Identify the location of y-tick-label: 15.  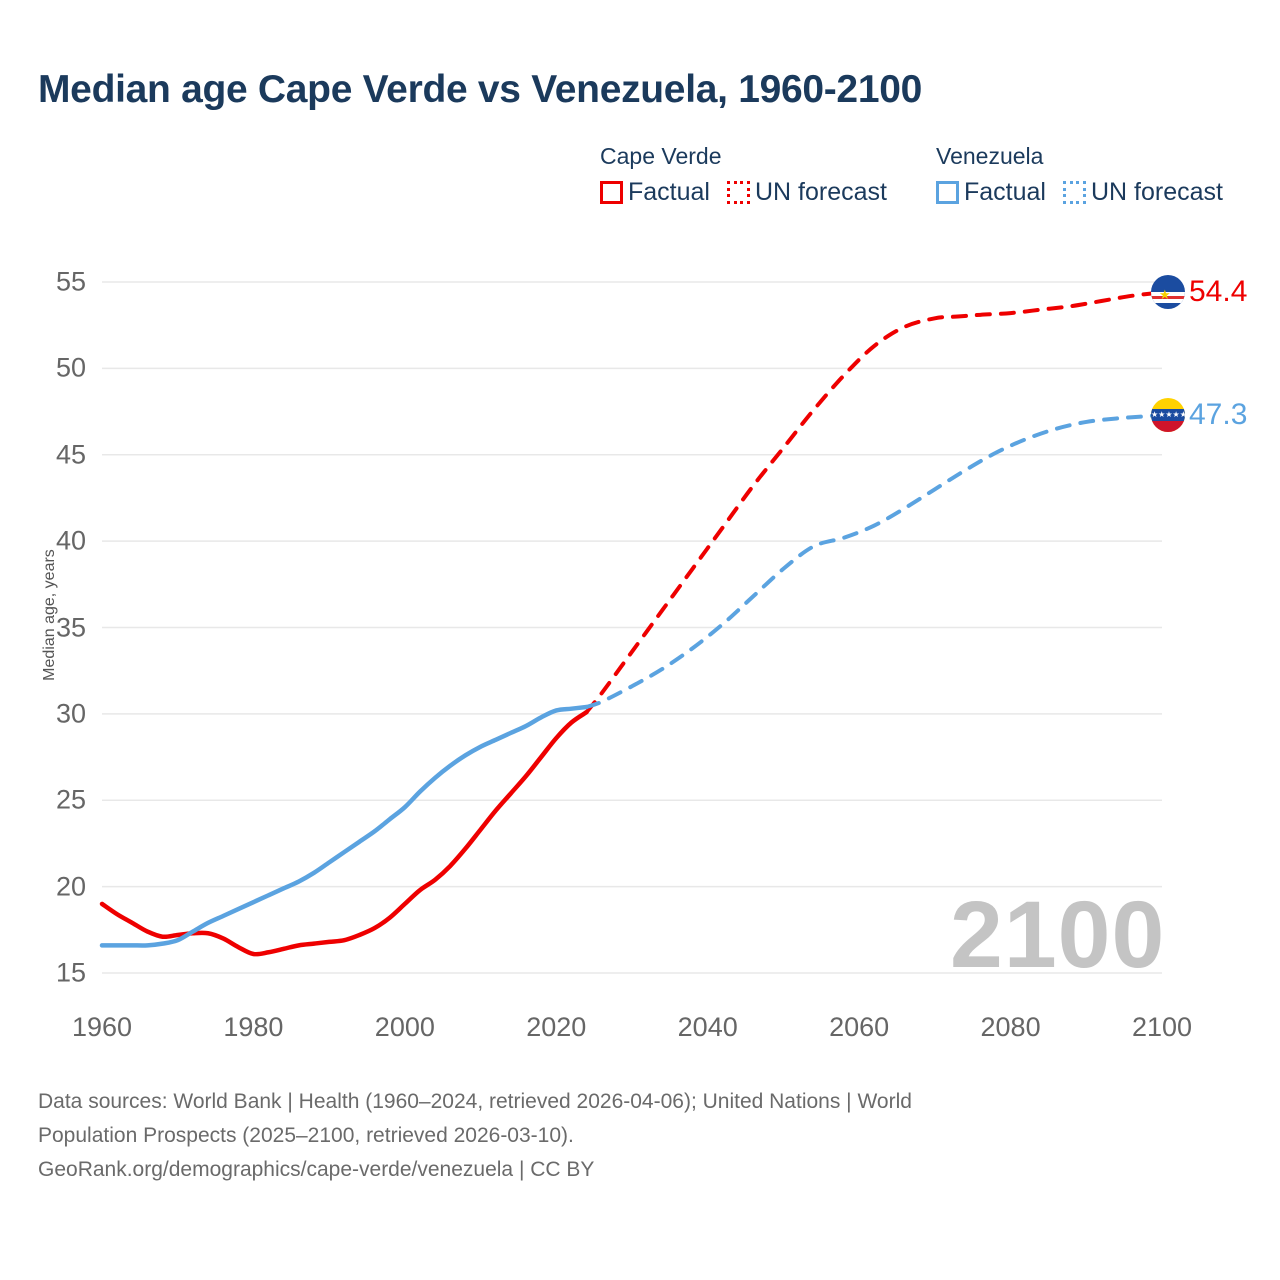
(70, 972).